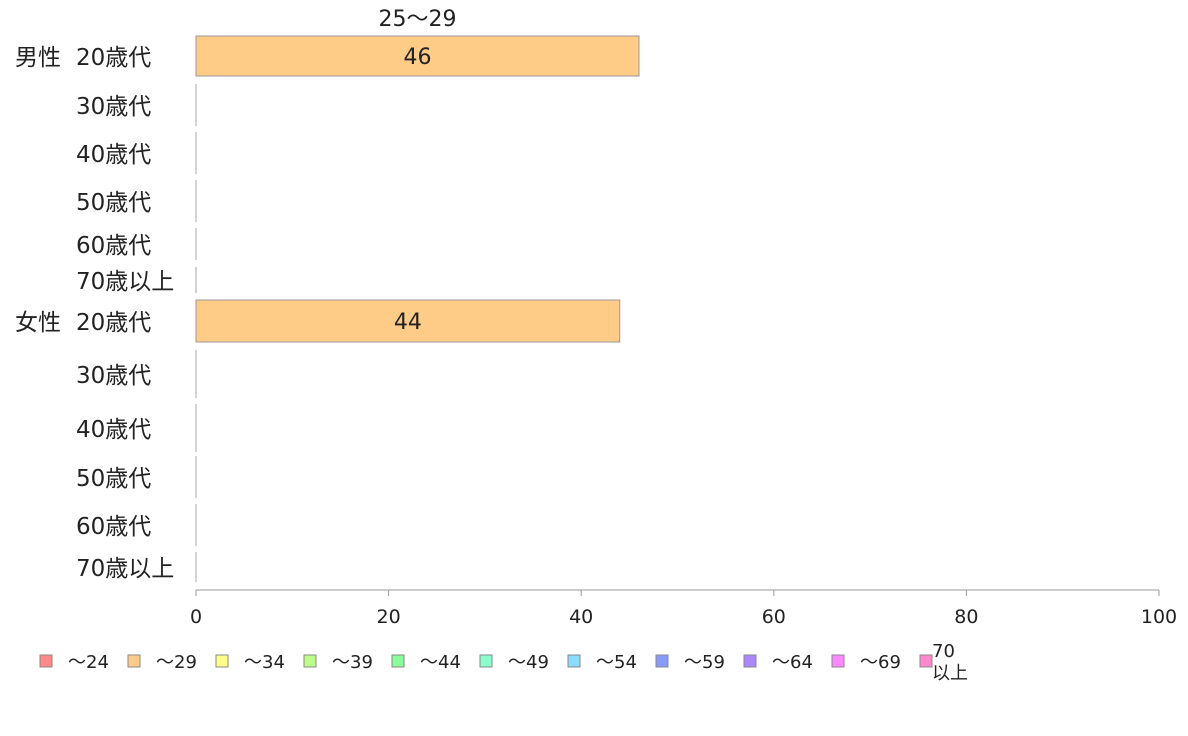 This screenshot has height=736, width=1188. Describe the element at coordinates (503, 662) in the screenshot. I see `legend: 〜24 〜29 〜34 〜39 〜44 〜49 〜54 〜59 〜64 〜69 70 以上` at that location.